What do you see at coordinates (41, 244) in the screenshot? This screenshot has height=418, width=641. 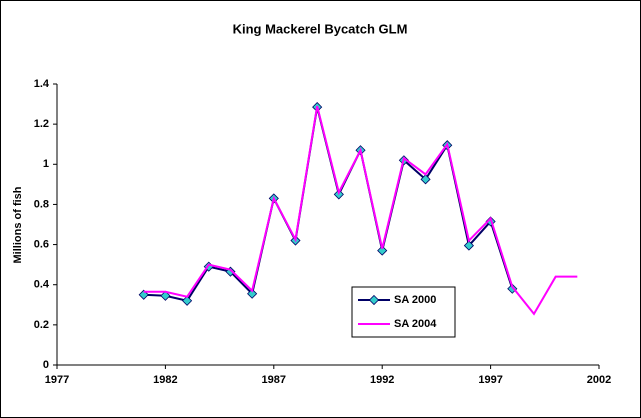 I see `y-tick-label: 0.6` at bounding box center [41, 244].